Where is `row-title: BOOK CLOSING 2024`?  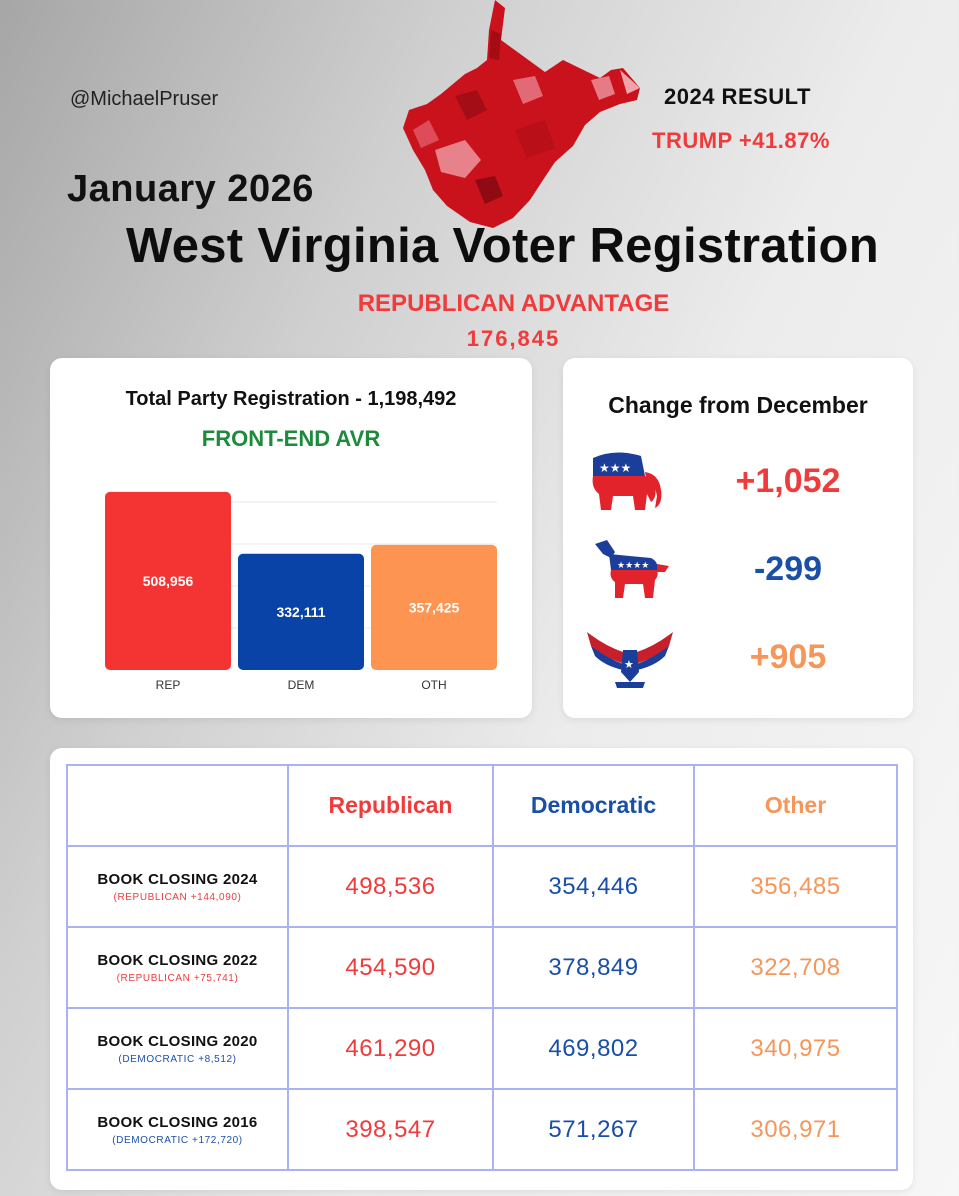
row-title: BOOK CLOSING 2024 is located at coordinates (177, 879).